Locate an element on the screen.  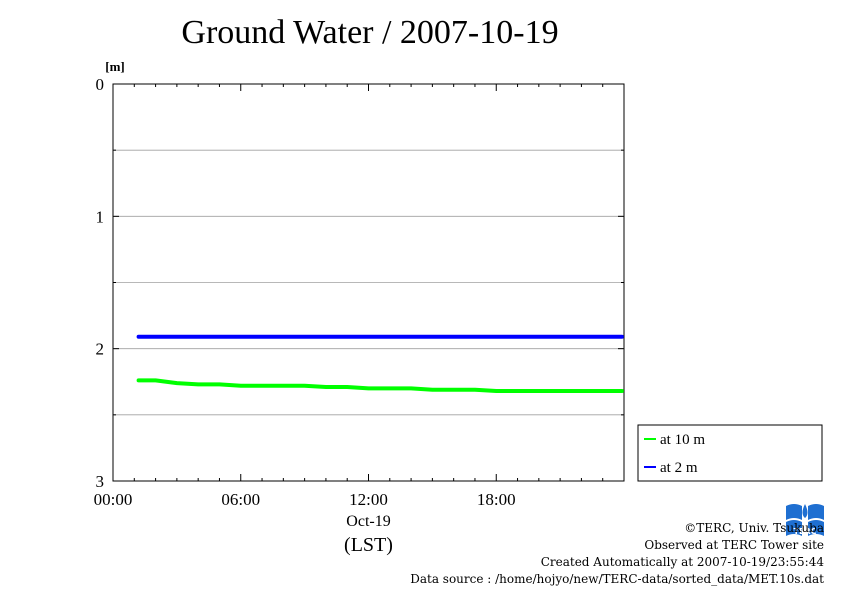
legend-box is located at coordinates (730, 453).